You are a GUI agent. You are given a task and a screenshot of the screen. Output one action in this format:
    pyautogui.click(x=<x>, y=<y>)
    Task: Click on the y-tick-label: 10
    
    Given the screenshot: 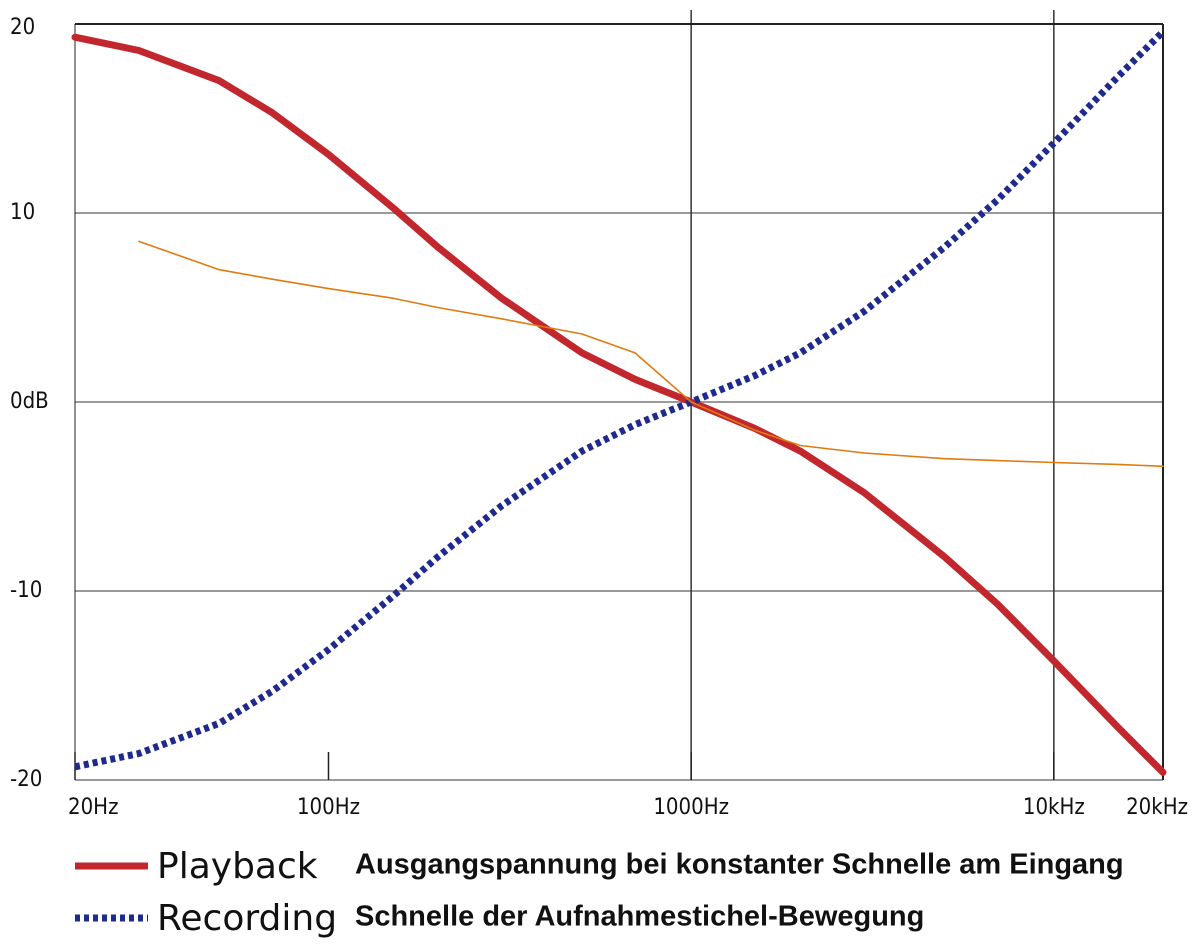 What is the action you would take?
    pyautogui.click(x=22, y=212)
    